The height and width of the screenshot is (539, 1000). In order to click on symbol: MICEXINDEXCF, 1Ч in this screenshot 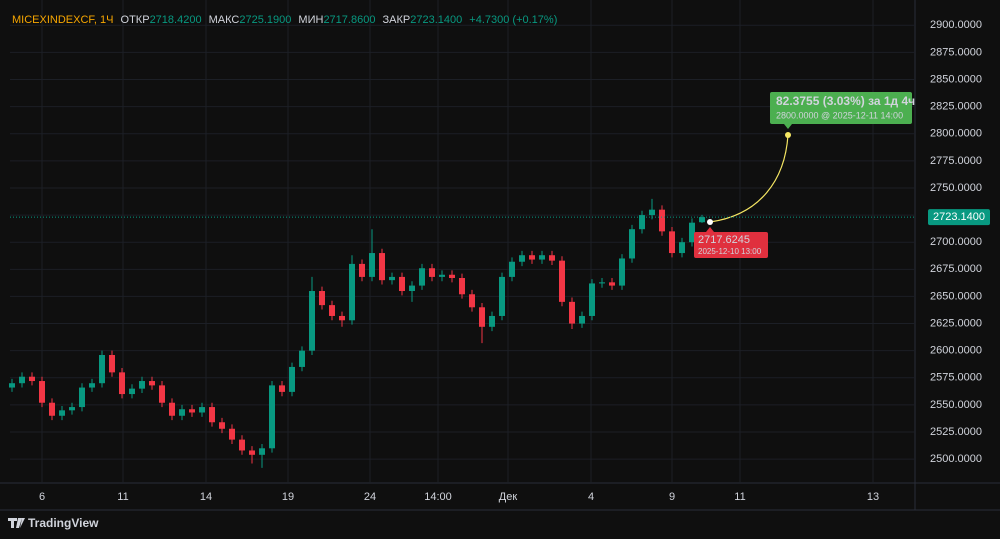, I will do `click(62, 20)`.